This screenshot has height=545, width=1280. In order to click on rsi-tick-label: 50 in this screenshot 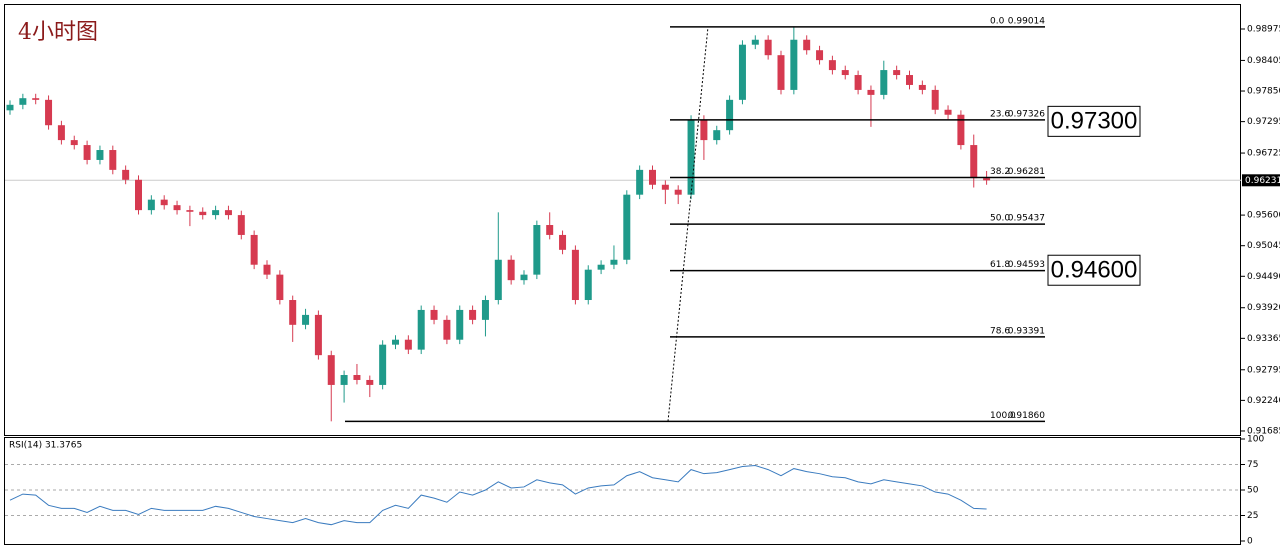, I will do `click(1253, 491)`.